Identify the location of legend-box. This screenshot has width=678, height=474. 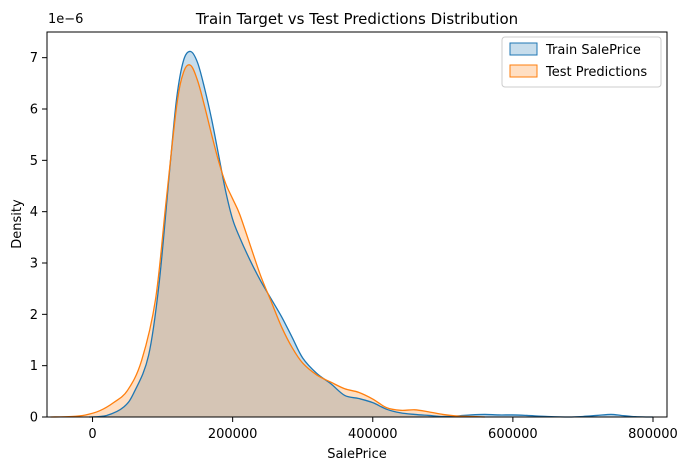
(581, 62).